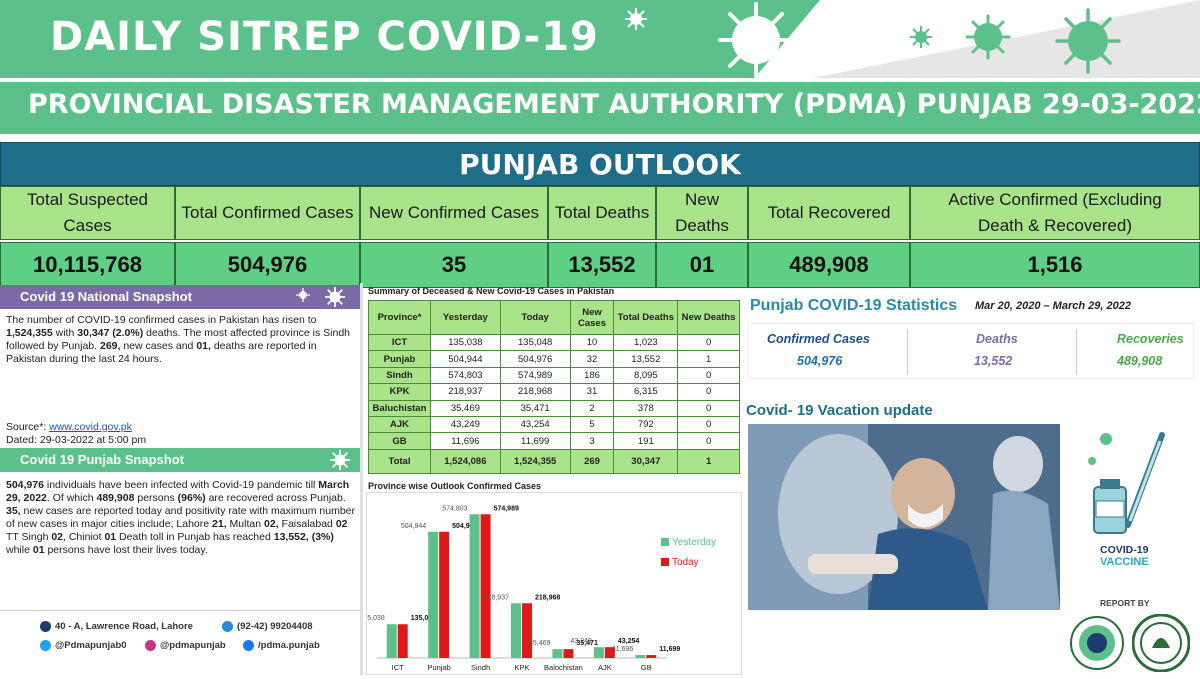 The height and width of the screenshot is (679, 1200). Describe the element at coordinates (376, 618) in the screenshot. I see `data-label: 135,038` at that location.